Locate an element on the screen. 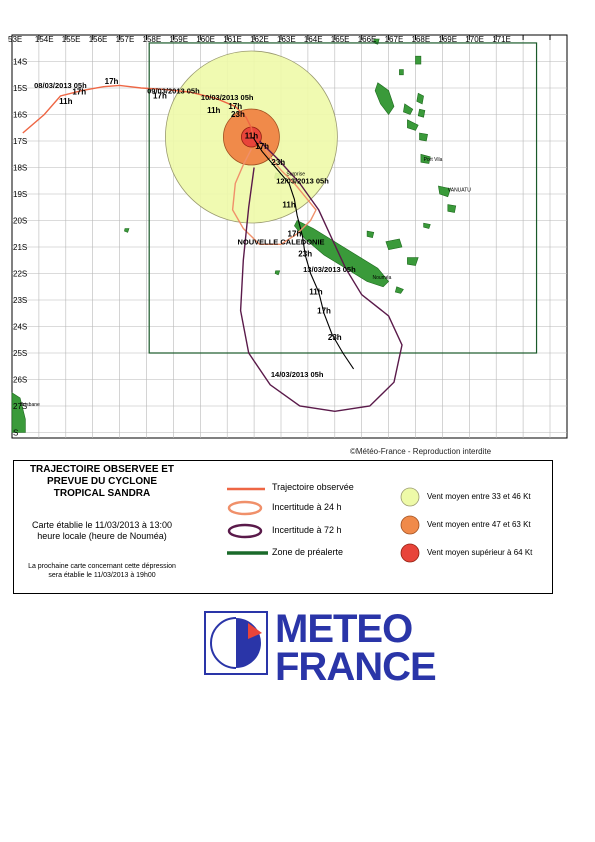  lon-label: 166E is located at coordinates (367, 39).